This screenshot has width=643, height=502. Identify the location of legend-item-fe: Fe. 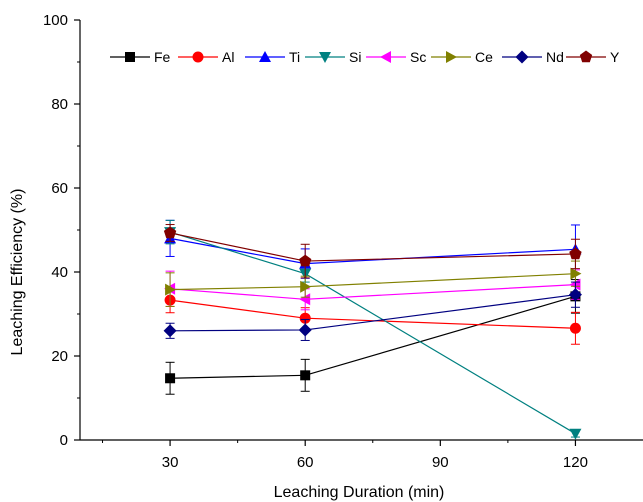
(140, 57).